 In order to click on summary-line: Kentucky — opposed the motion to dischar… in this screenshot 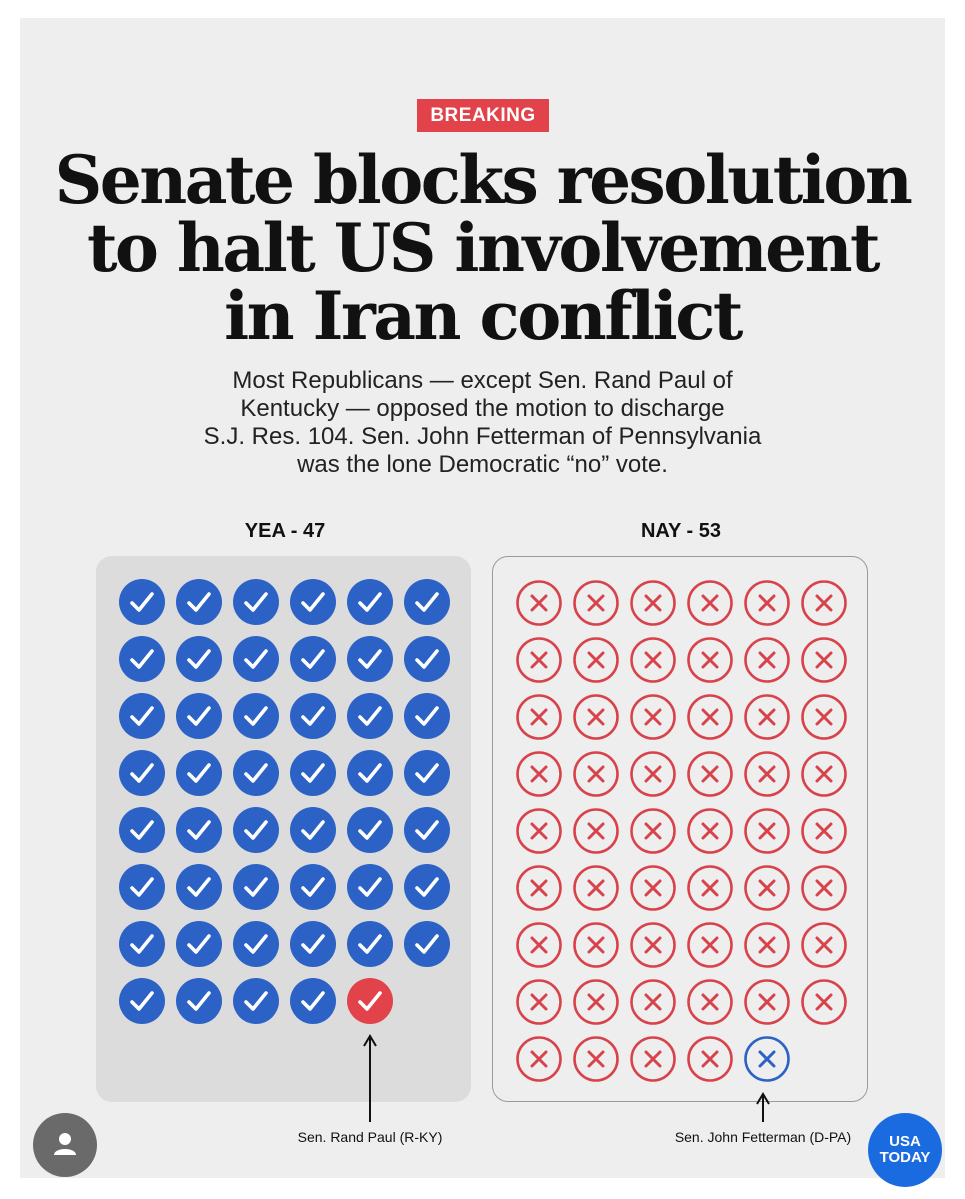, I will do `click(482, 408)`.